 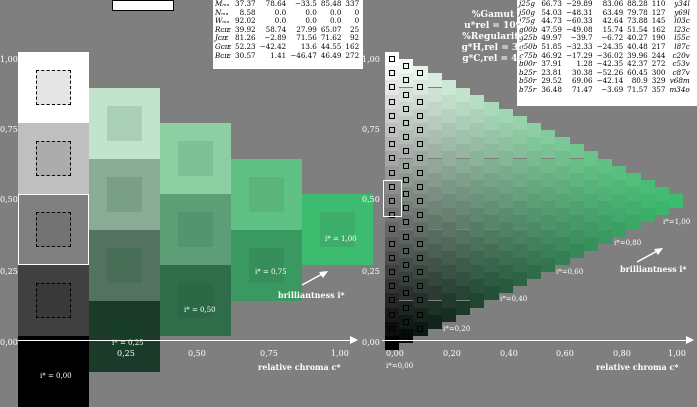 What do you see at coordinates (306, 38) in the screenshot?
I see `table-cell: 71.56` at bounding box center [306, 38].